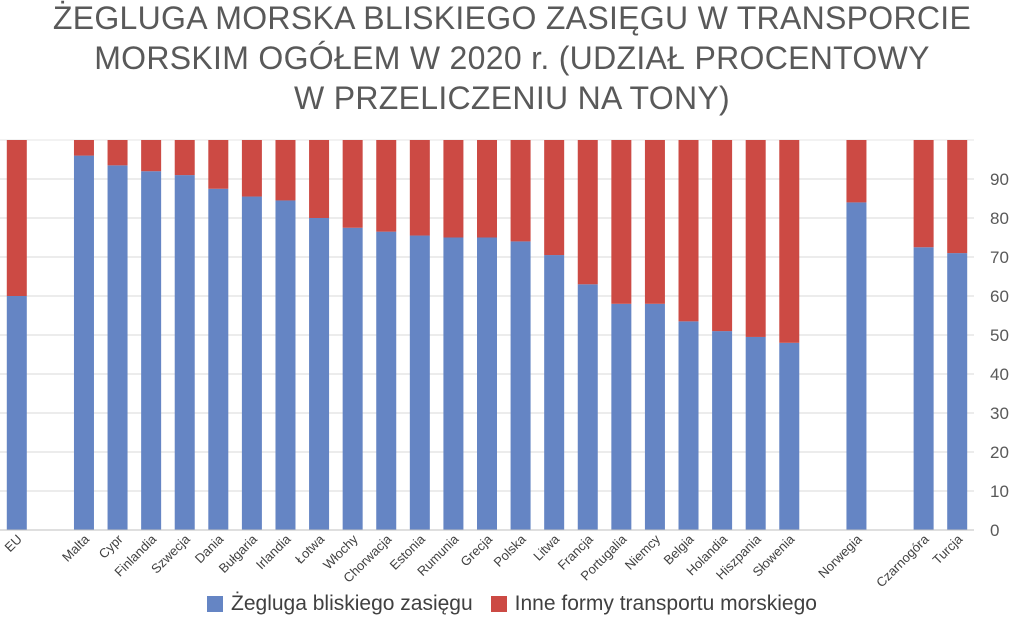 The width and height of the screenshot is (1024, 621). What do you see at coordinates (840, 556) in the screenshot?
I see `x-tick-label: Norwegia` at bounding box center [840, 556].